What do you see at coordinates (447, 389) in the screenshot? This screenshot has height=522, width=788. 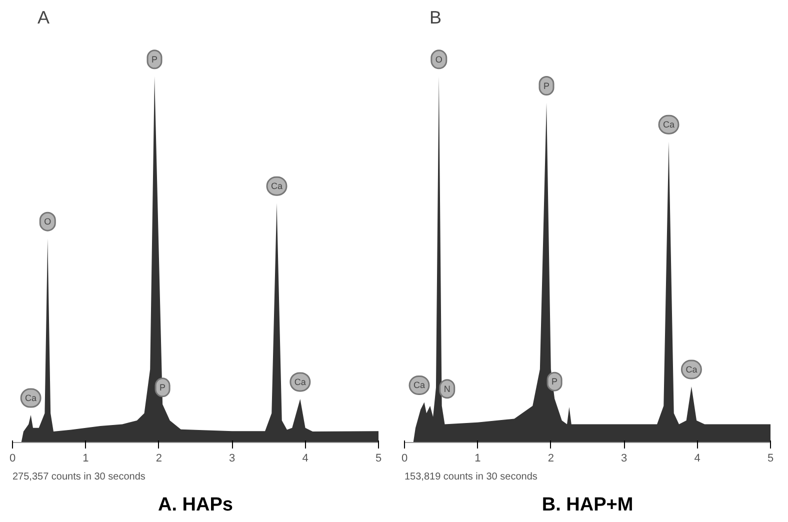 I see `annotation: N` at bounding box center [447, 389].